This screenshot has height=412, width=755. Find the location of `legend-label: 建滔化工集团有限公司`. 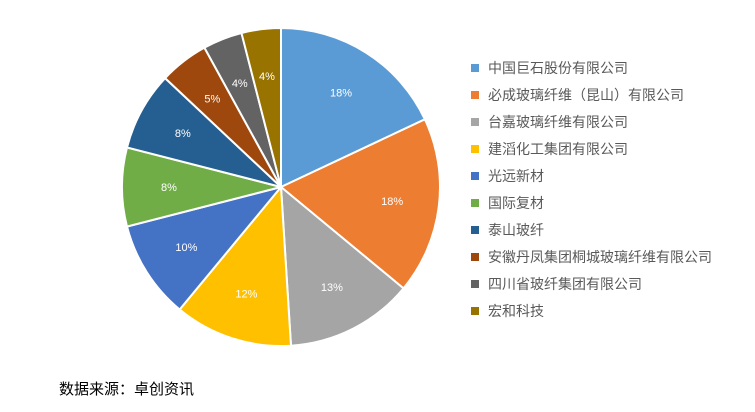

legend-label: 建滔化工集团有限公司 is located at coordinates (558, 149).